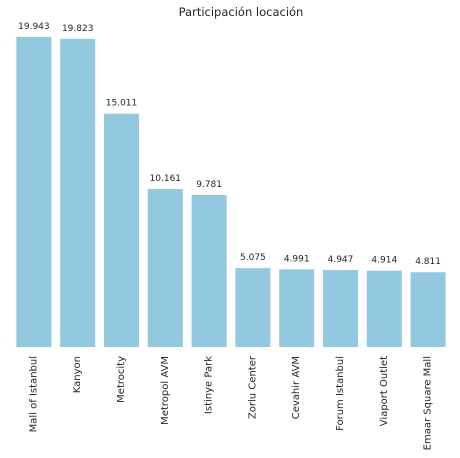  What do you see at coordinates (384, 391) in the screenshot?
I see `x-tick-label: Viaport Outlet` at bounding box center [384, 391].